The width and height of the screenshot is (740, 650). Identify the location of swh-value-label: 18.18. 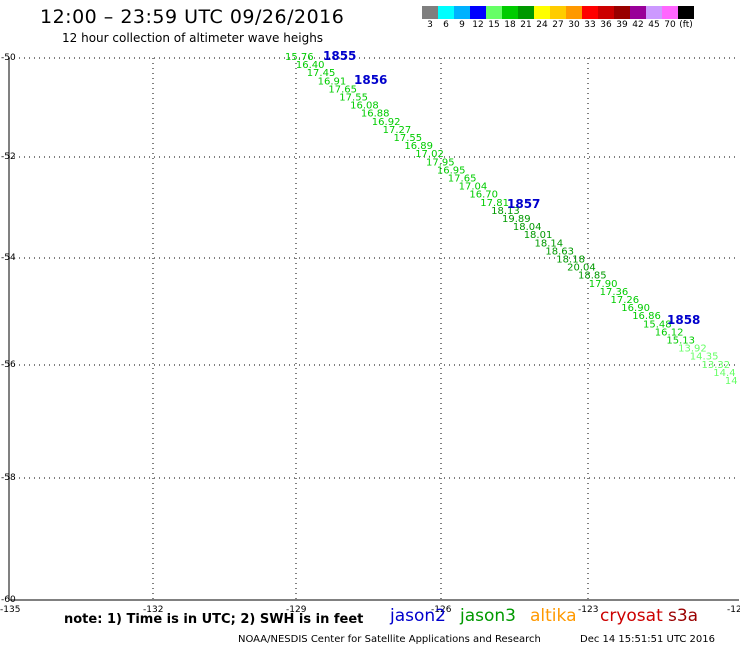
(570, 260).